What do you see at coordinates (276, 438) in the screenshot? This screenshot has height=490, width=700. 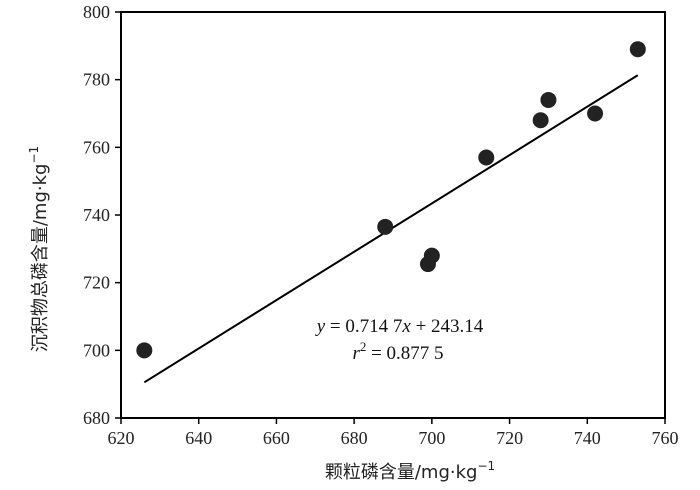 I see `x-tick-label: 660` at bounding box center [276, 438].